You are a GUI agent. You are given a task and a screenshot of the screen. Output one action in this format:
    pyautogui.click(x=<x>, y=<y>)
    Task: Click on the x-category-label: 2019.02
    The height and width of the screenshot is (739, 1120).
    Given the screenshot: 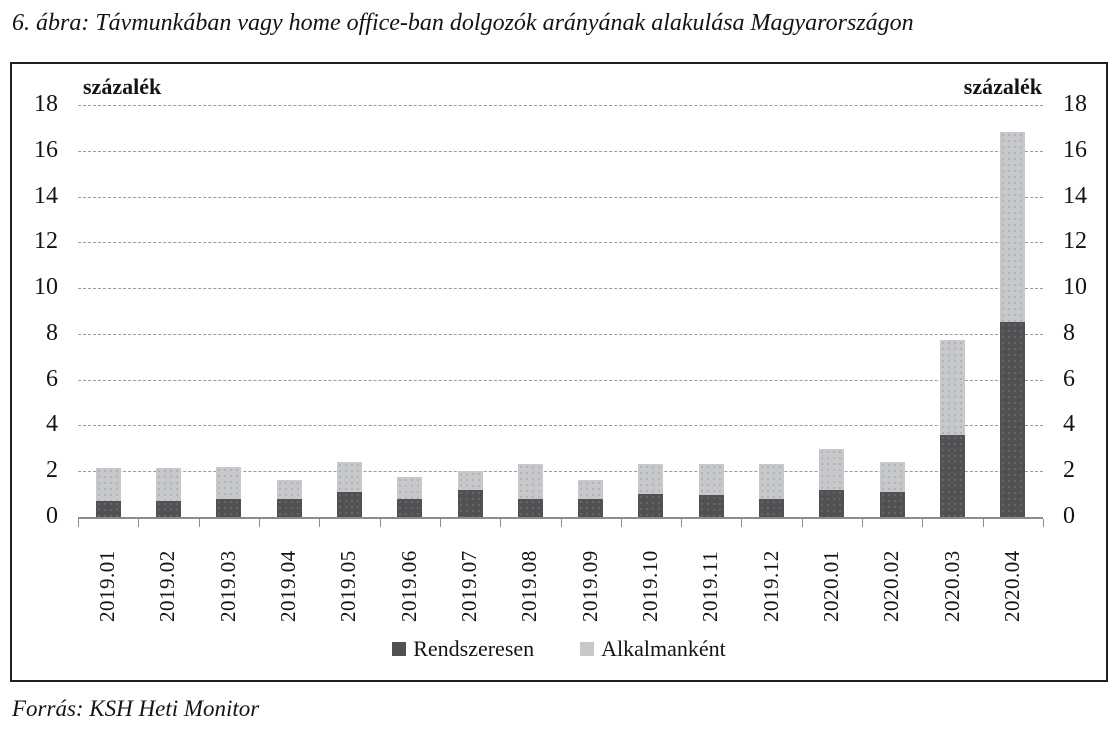 What is the action you would take?
    pyautogui.click(x=167, y=586)
    